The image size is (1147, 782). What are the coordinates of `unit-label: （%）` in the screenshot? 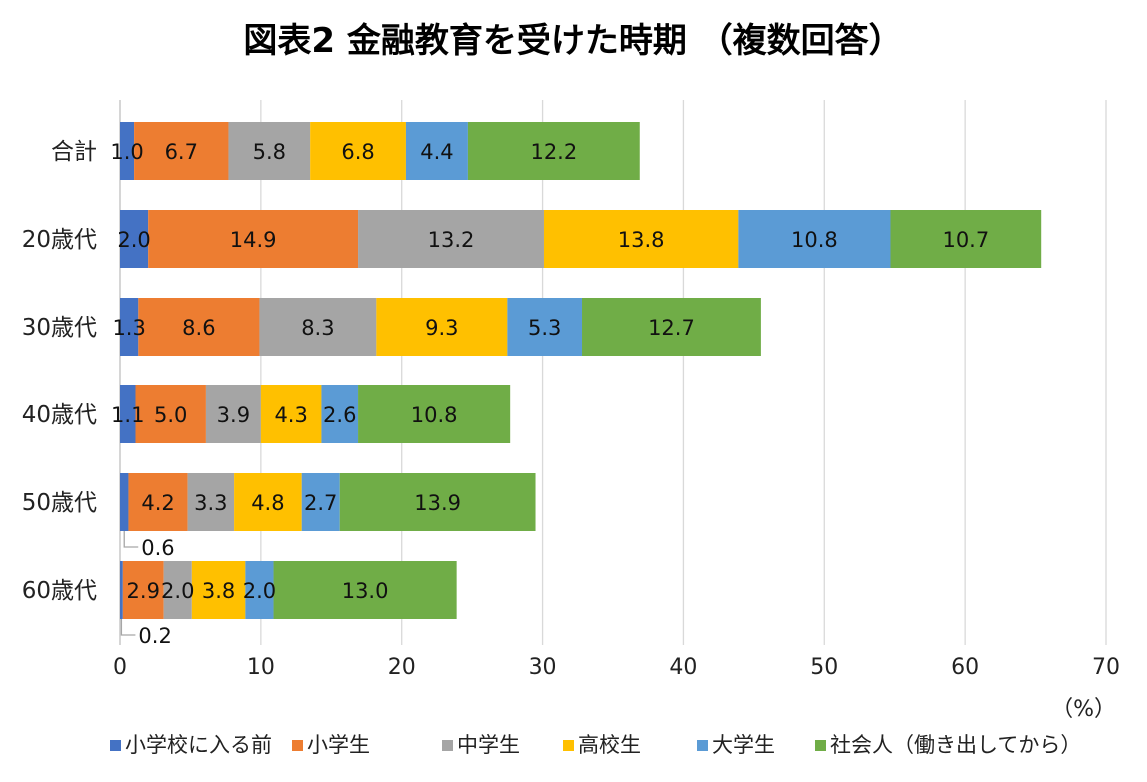 It's located at (1083, 709).